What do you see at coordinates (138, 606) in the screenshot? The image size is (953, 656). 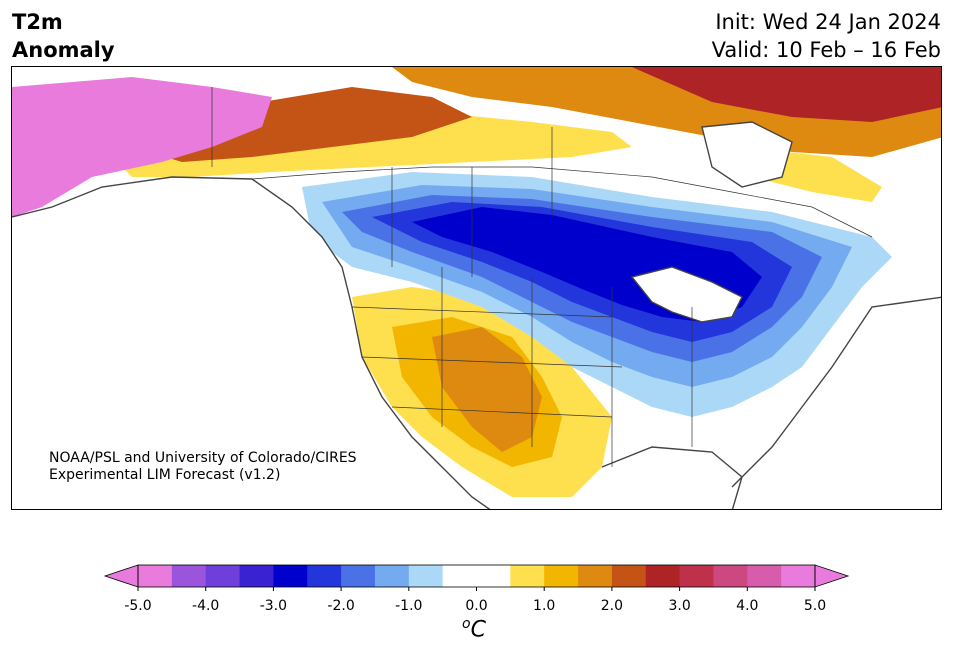 I see `colorbar-tick-label: -5.0` at bounding box center [138, 606].